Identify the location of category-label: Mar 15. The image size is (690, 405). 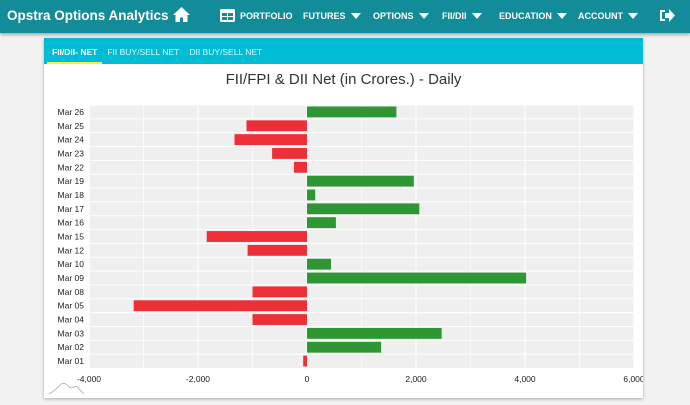
(71, 237).